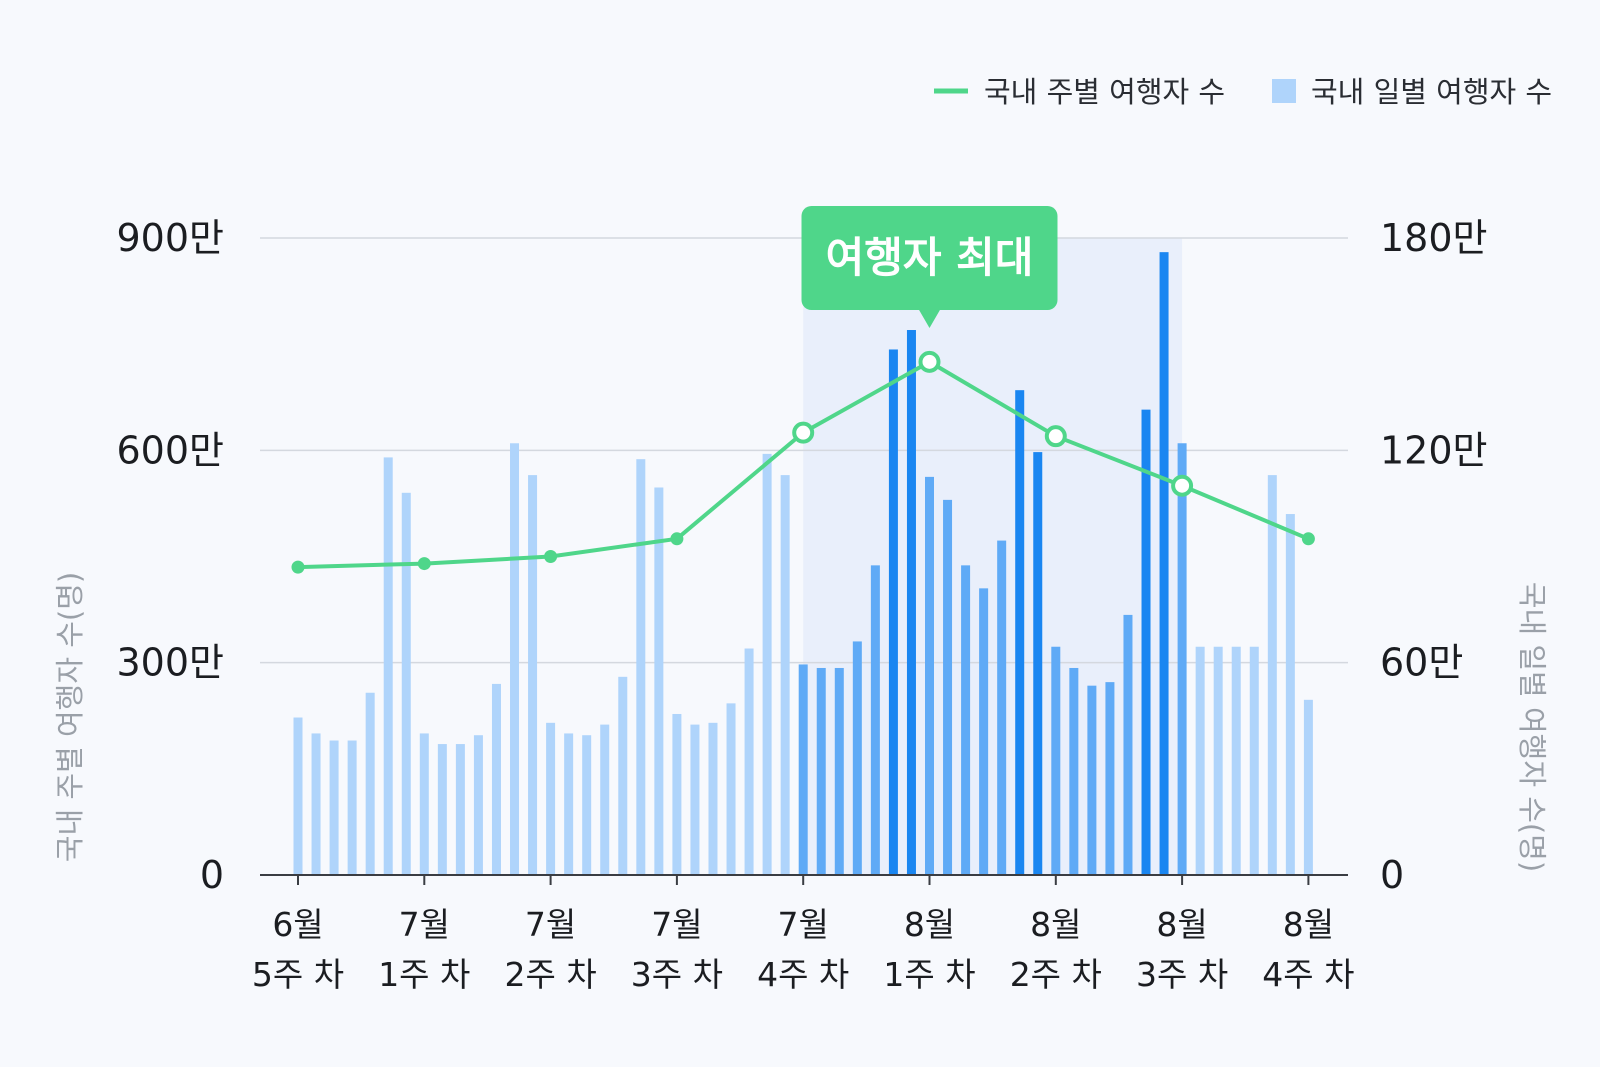  Describe the element at coordinates (297, 924) in the screenshot. I see `x-tick-month: 6월` at that location.